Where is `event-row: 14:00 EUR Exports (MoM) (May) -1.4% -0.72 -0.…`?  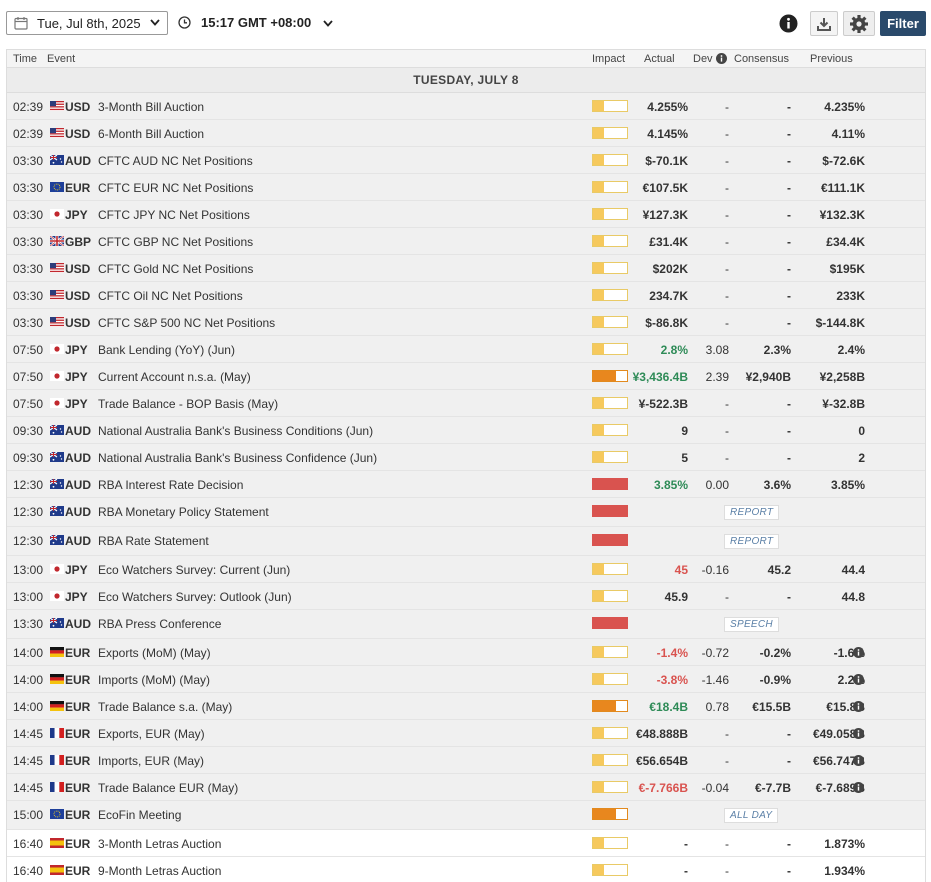
event-row: 14:00 EUR Exports (MoM) (May) -1.4% -0.72 -0.… is located at coordinates (466, 652).